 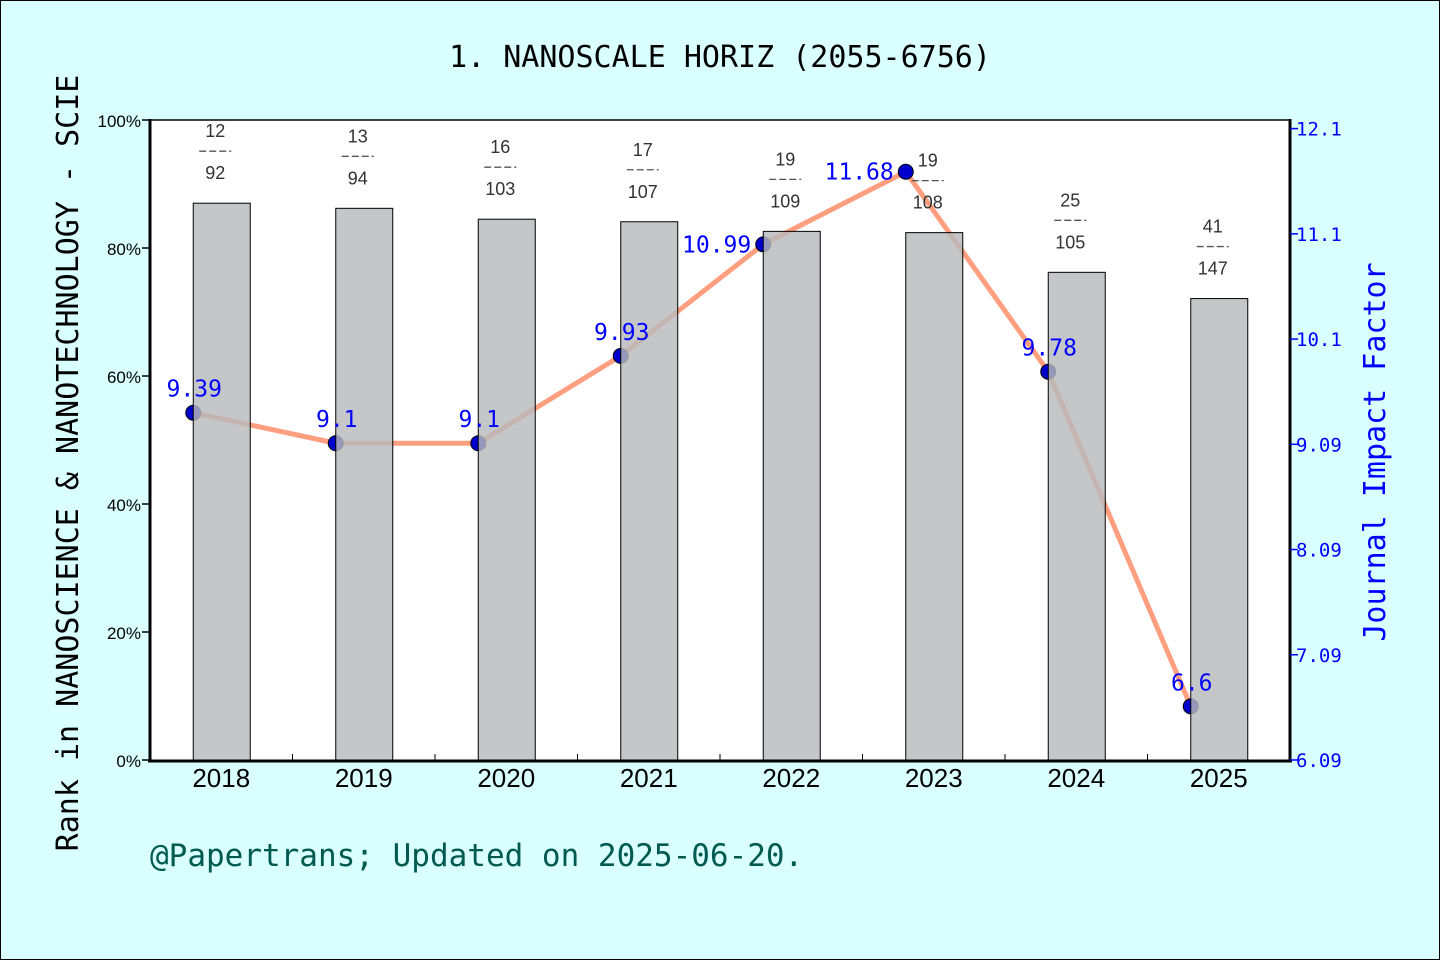 I want to click on right-tick-label: 11.1, so click(x=1319, y=235).